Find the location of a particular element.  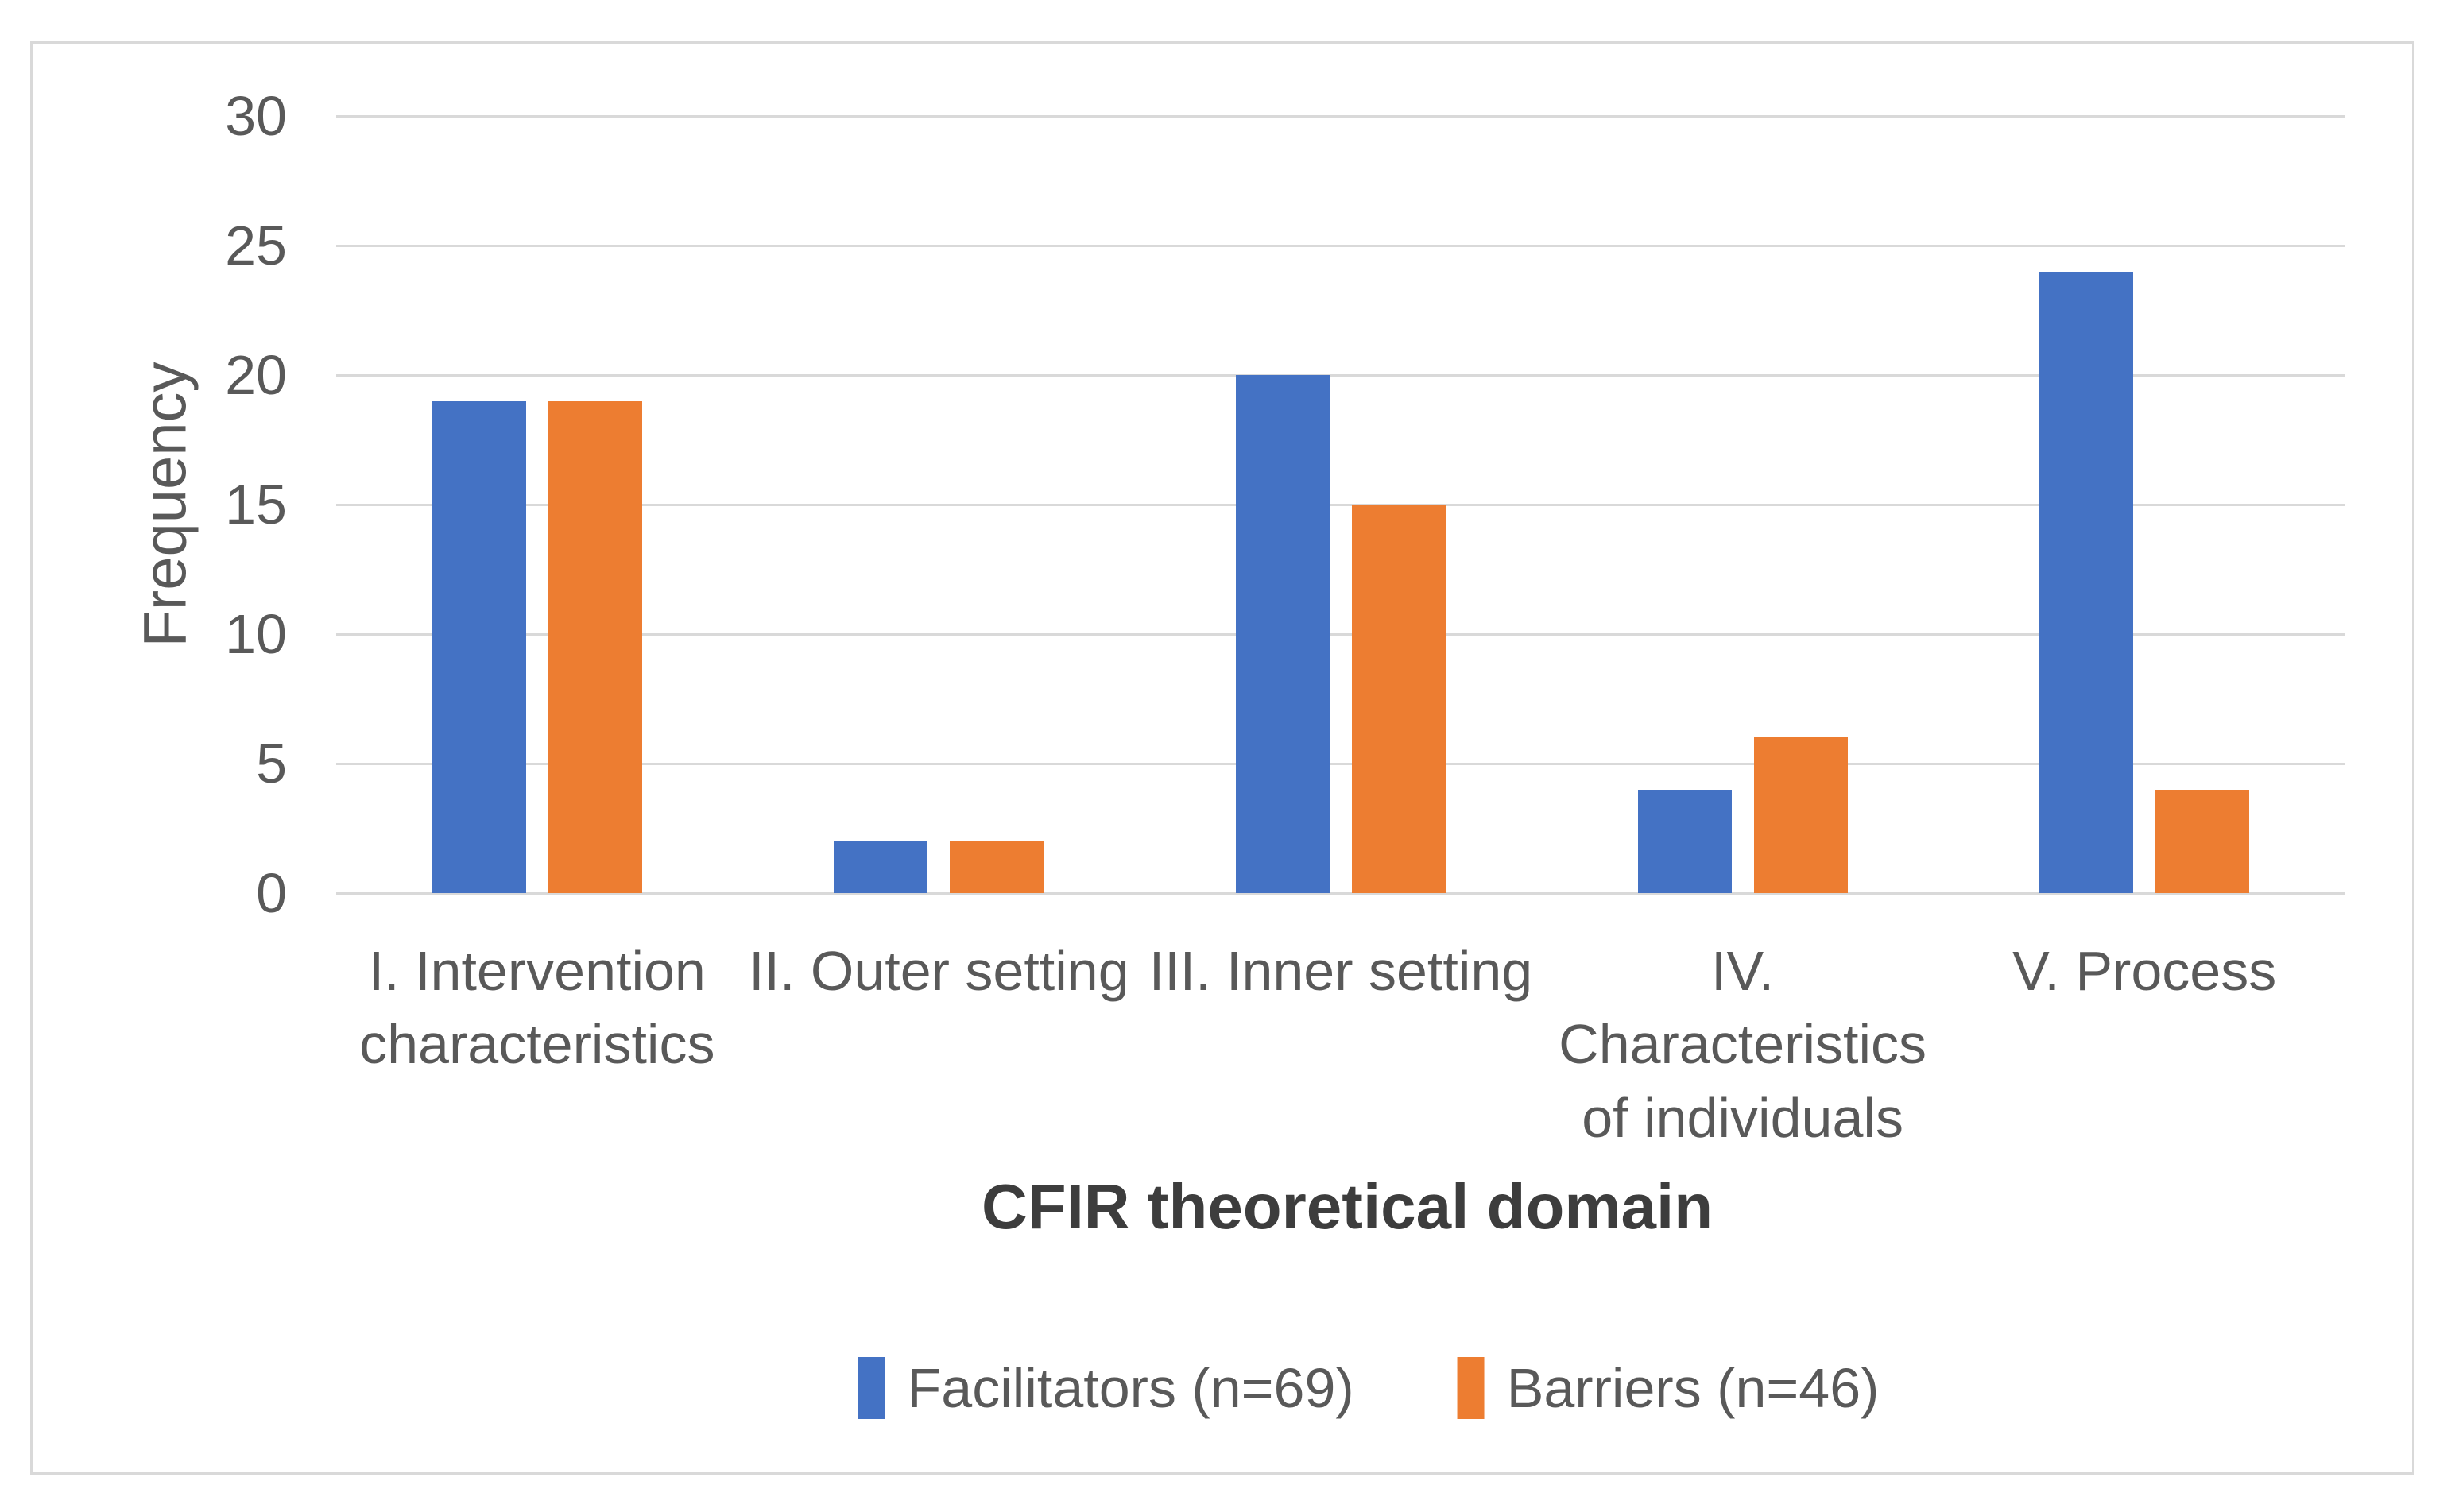

bar-series1-cat5 is located at coordinates (2086, 582).